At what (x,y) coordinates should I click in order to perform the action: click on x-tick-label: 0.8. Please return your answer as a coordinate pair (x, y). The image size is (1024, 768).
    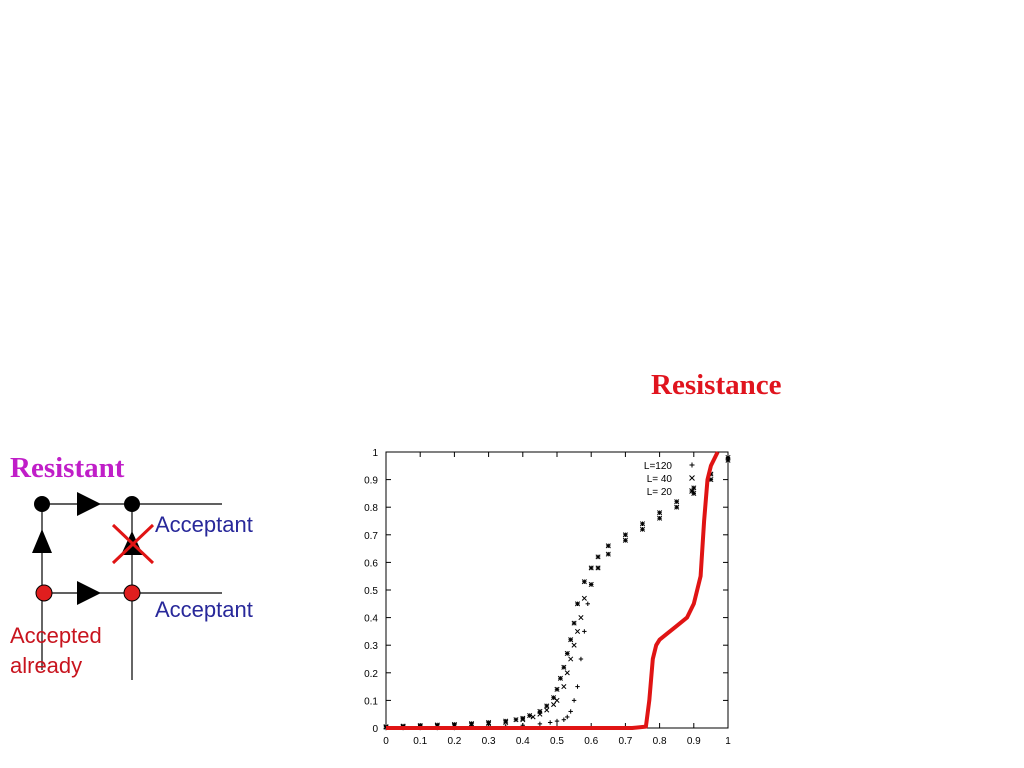
    Looking at the image, I should click on (660, 741).